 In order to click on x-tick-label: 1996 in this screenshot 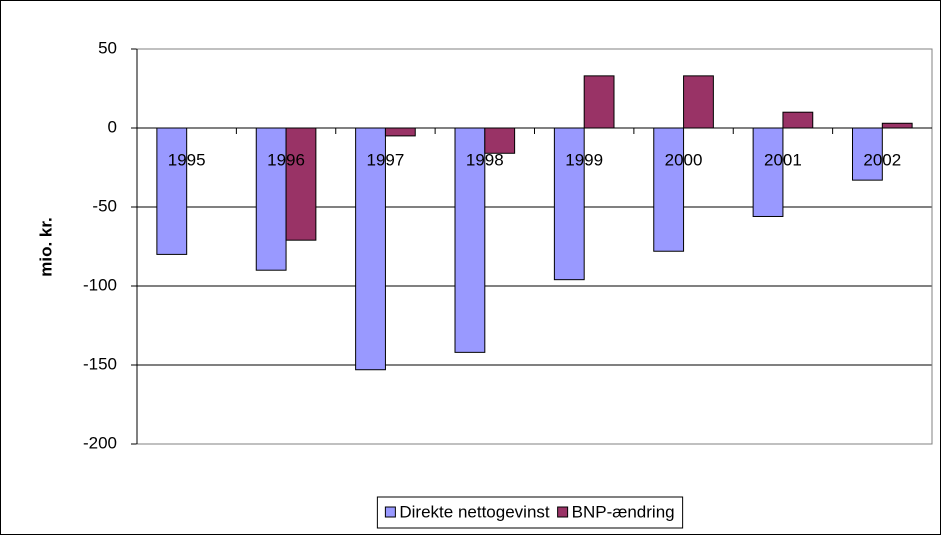, I will do `click(286, 159)`.